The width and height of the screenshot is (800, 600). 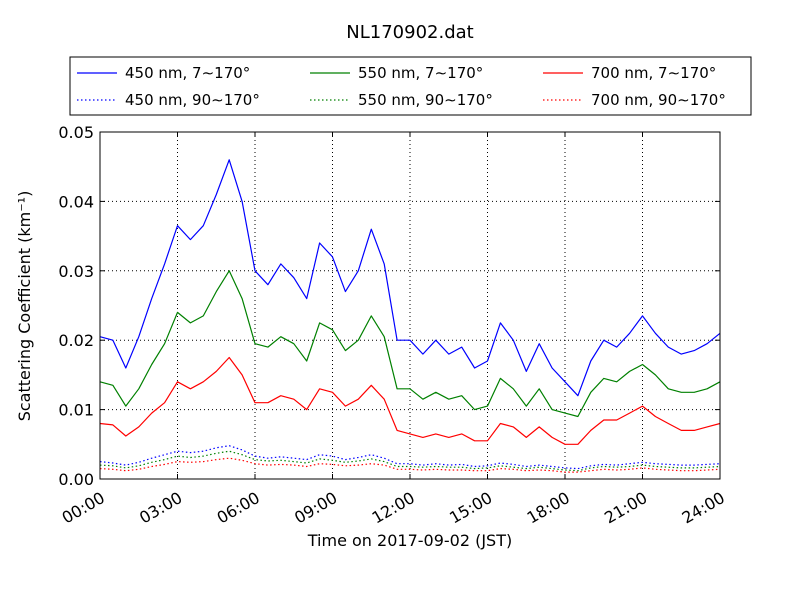 I want to click on y-tick-label: 0.04, so click(x=76, y=201).